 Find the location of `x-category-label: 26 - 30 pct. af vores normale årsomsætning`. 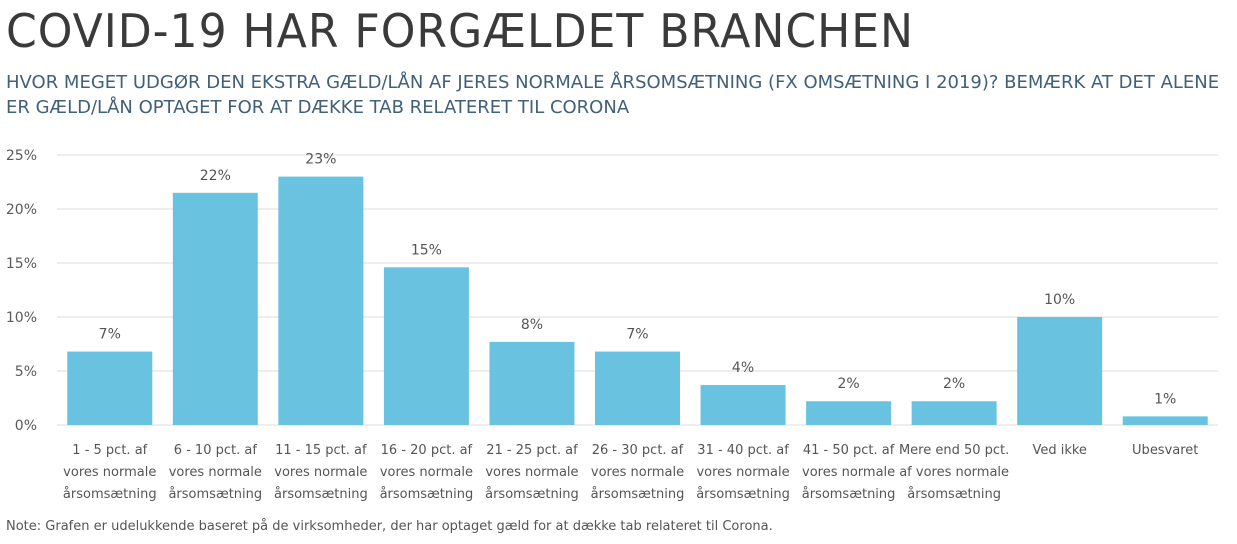

x-category-label: 26 - 30 pct. af vores normale årsomsætning is located at coordinates (638, 472).